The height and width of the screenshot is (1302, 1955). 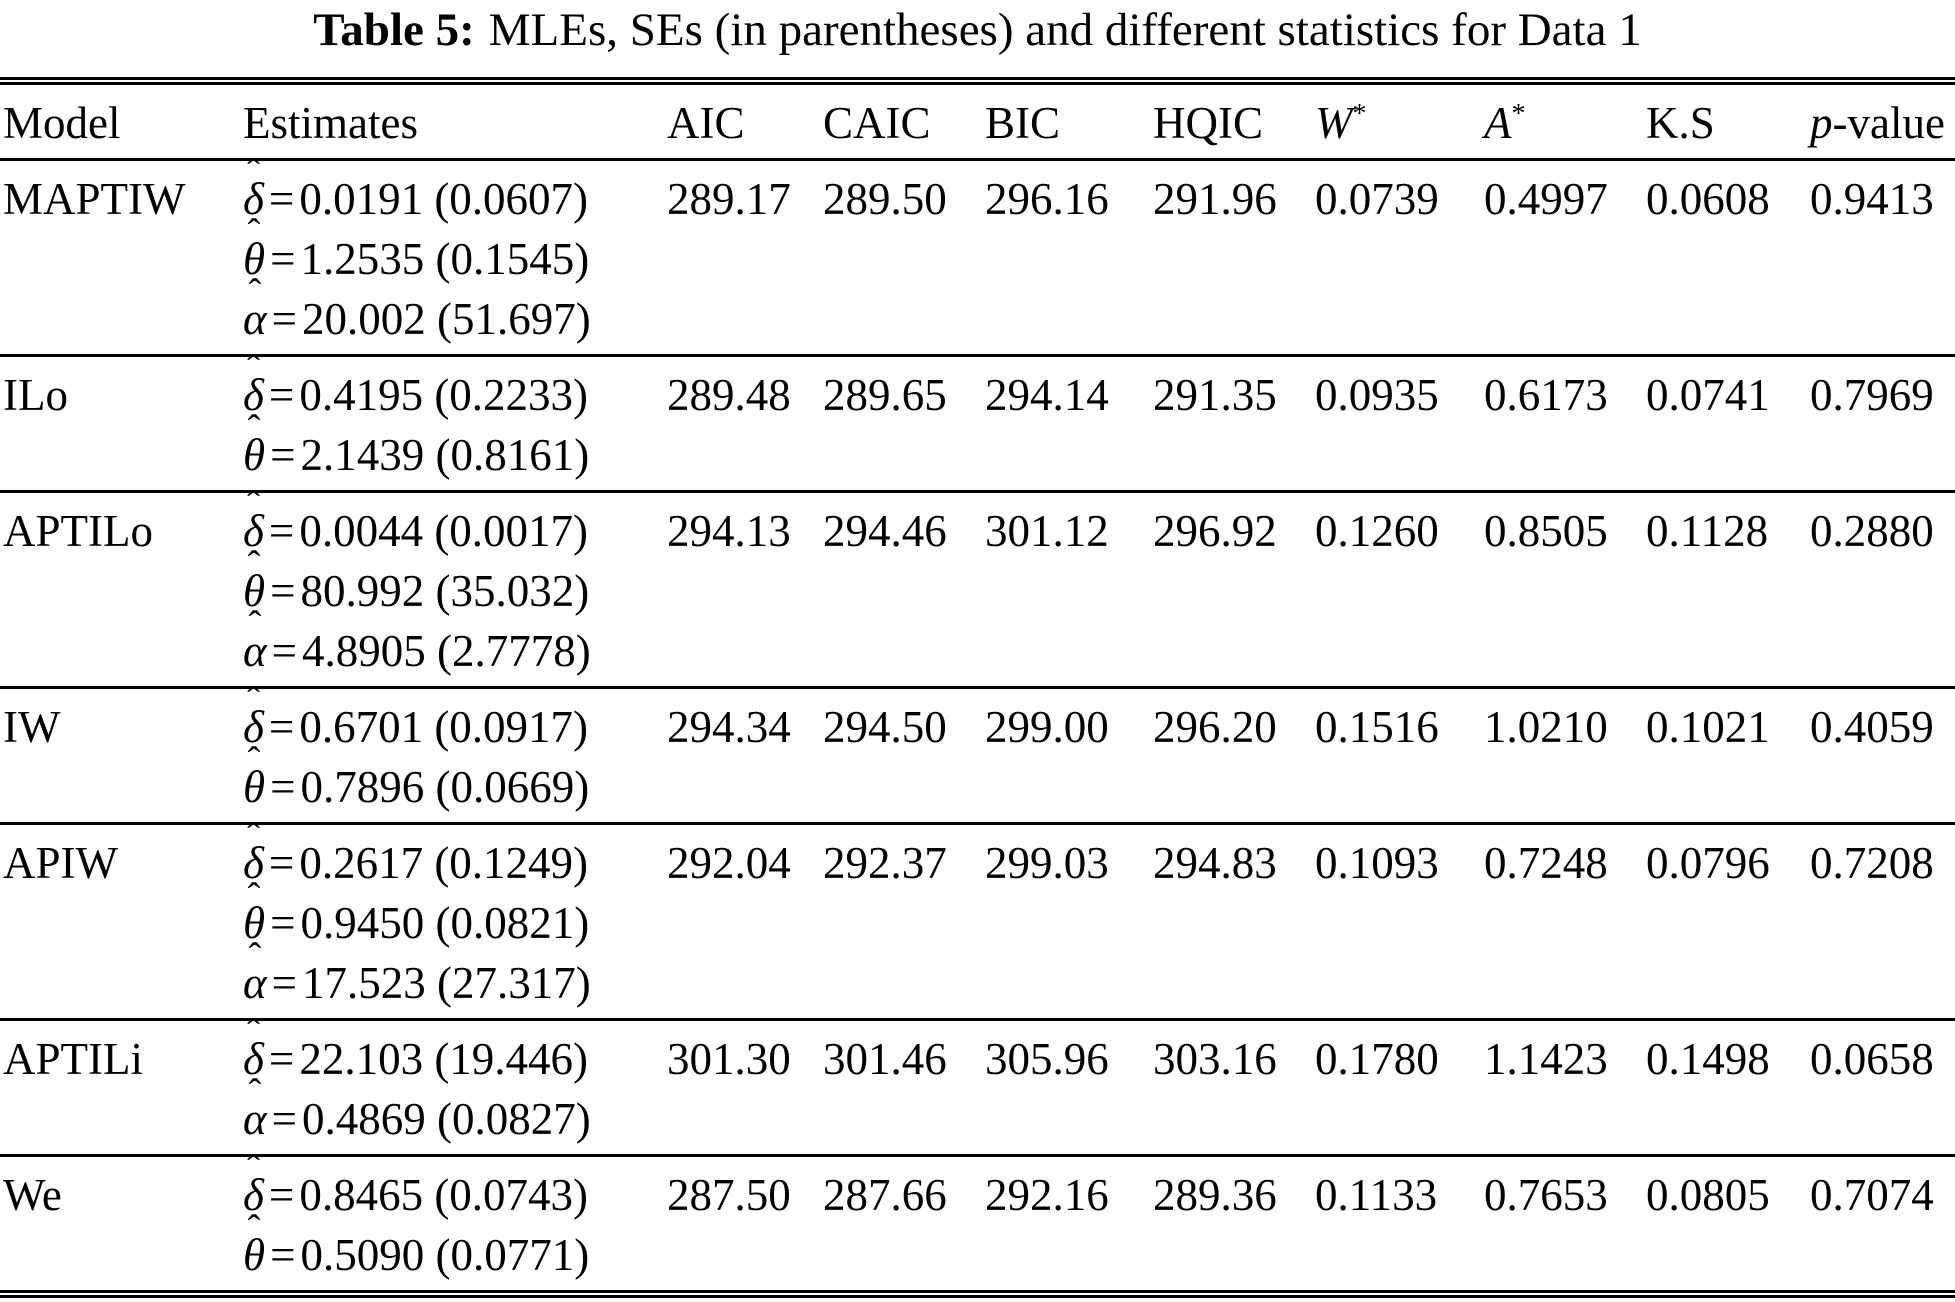 I want to click on col-model: Model, so click(x=121, y=123).